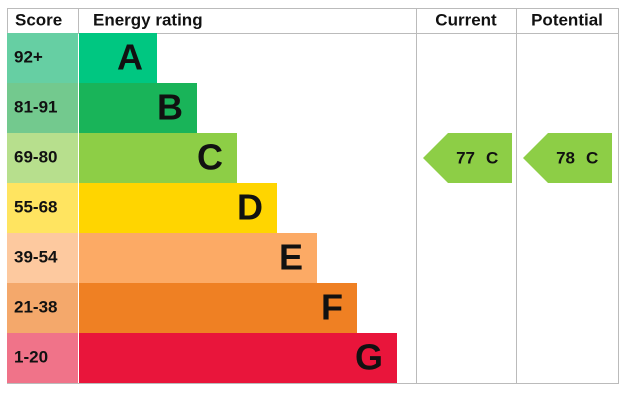 The height and width of the screenshot is (402, 624). Describe the element at coordinates (38, 19) in the screenshot. I see `header-score: Score` at that location.